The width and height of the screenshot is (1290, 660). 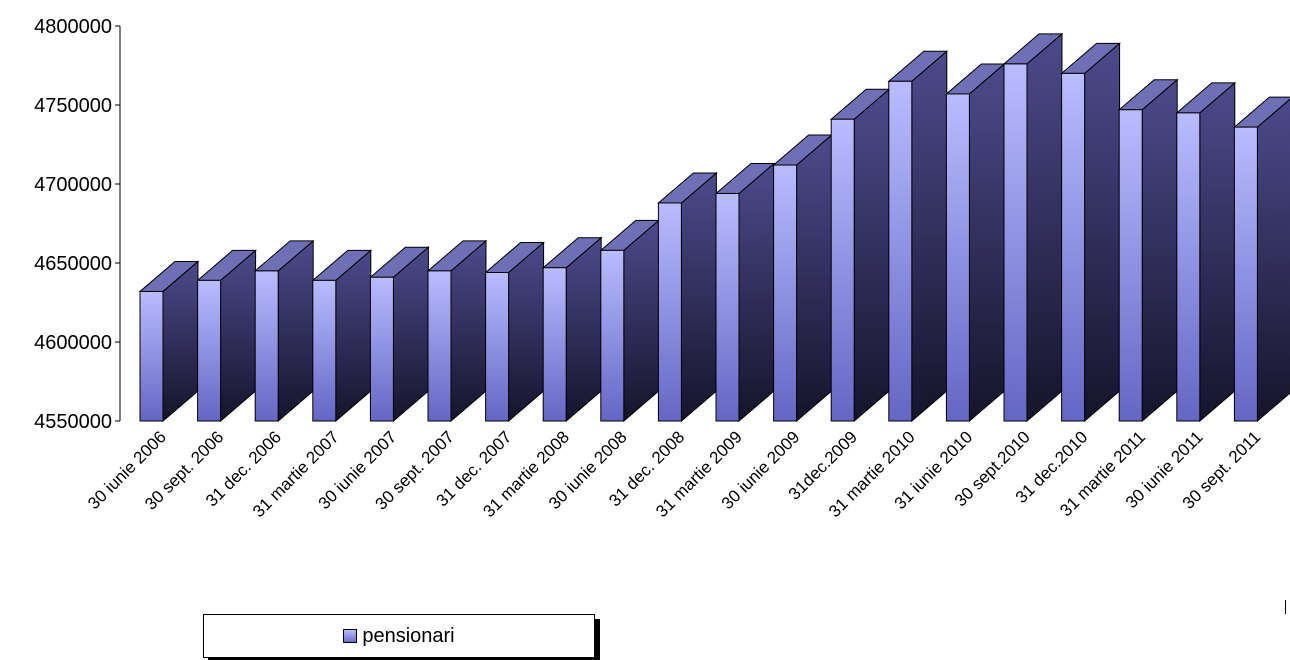 What do you see at coordinates (350, 636) in the screenshot?
I see `legend-swatch` at bounding box center [350, 636].